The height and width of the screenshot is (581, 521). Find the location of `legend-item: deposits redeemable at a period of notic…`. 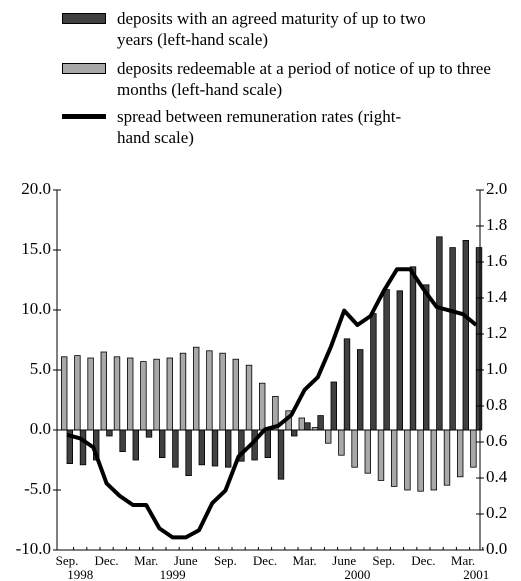

legend-item: deposits redeemable at a period of notic… is located at coordinates (291, 79).